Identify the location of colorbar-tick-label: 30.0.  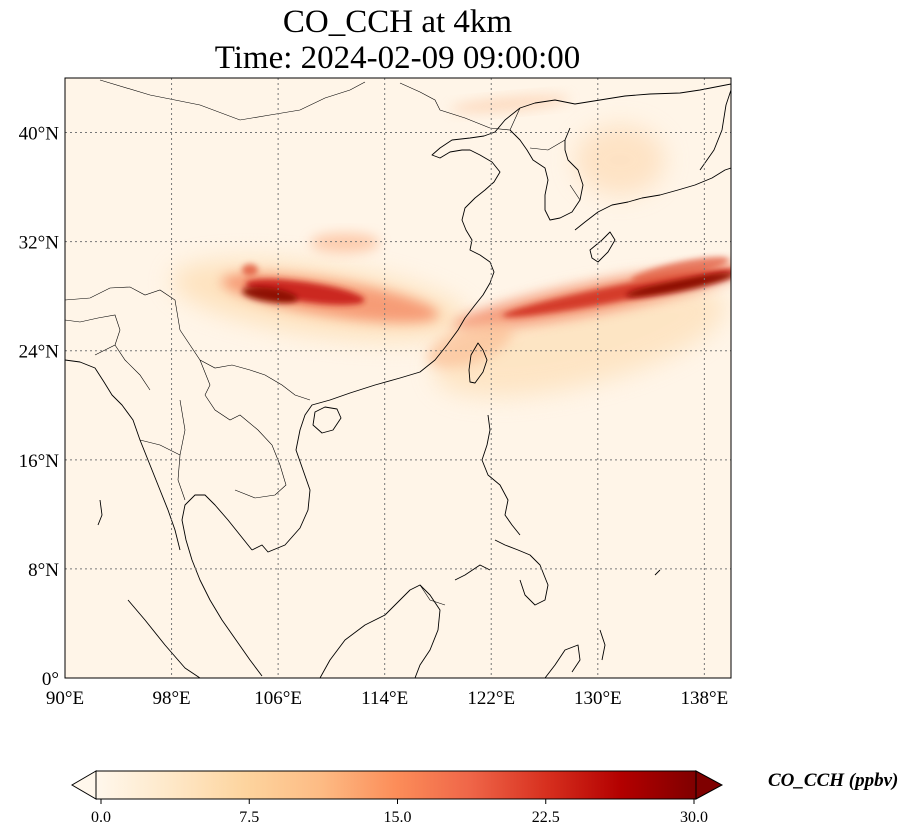
(694, 817).